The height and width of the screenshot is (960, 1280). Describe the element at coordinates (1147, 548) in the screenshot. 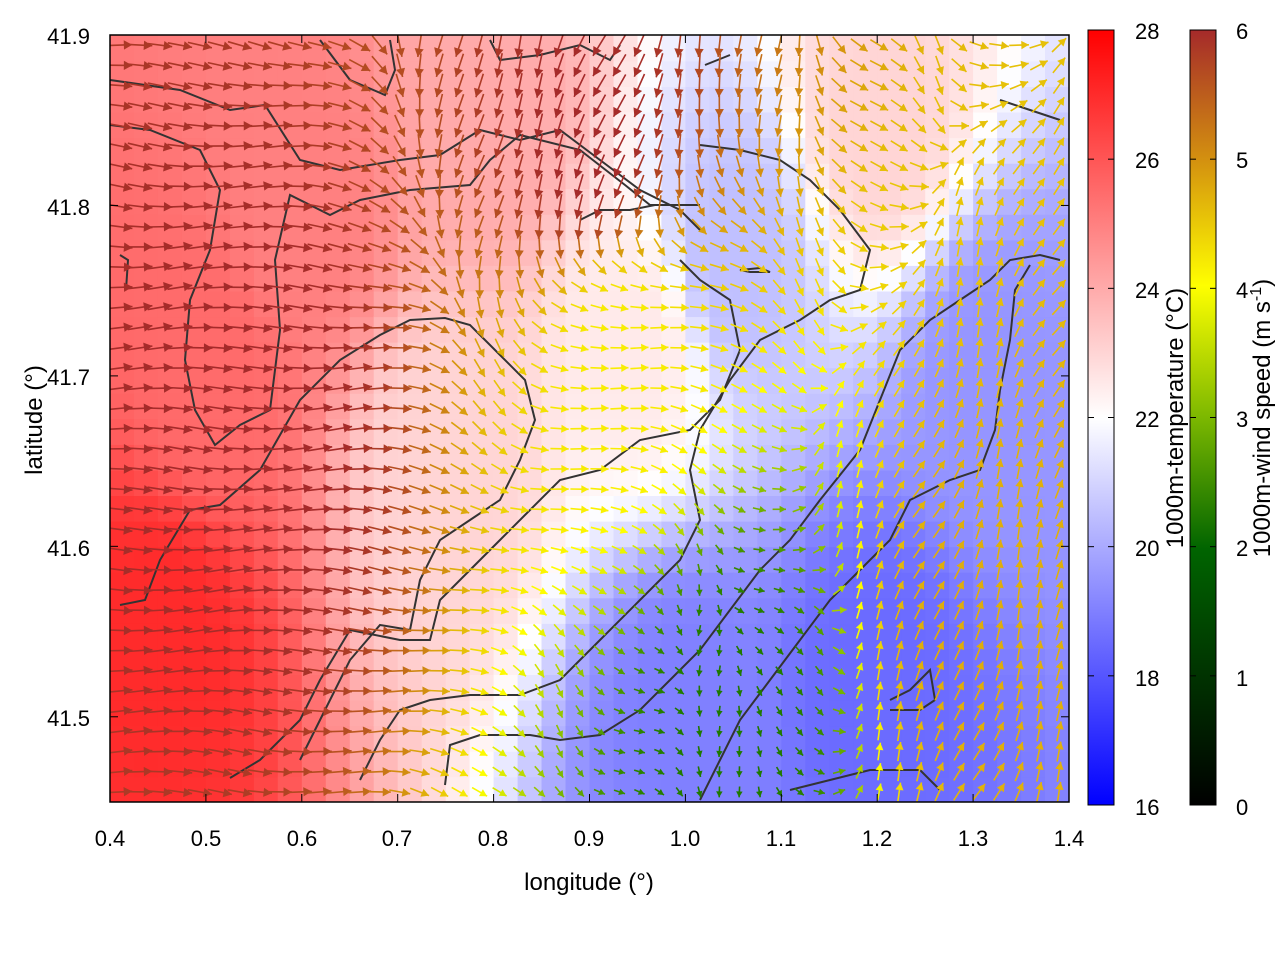

I see `temperature-colorbar-tick-label: 20` at that location.